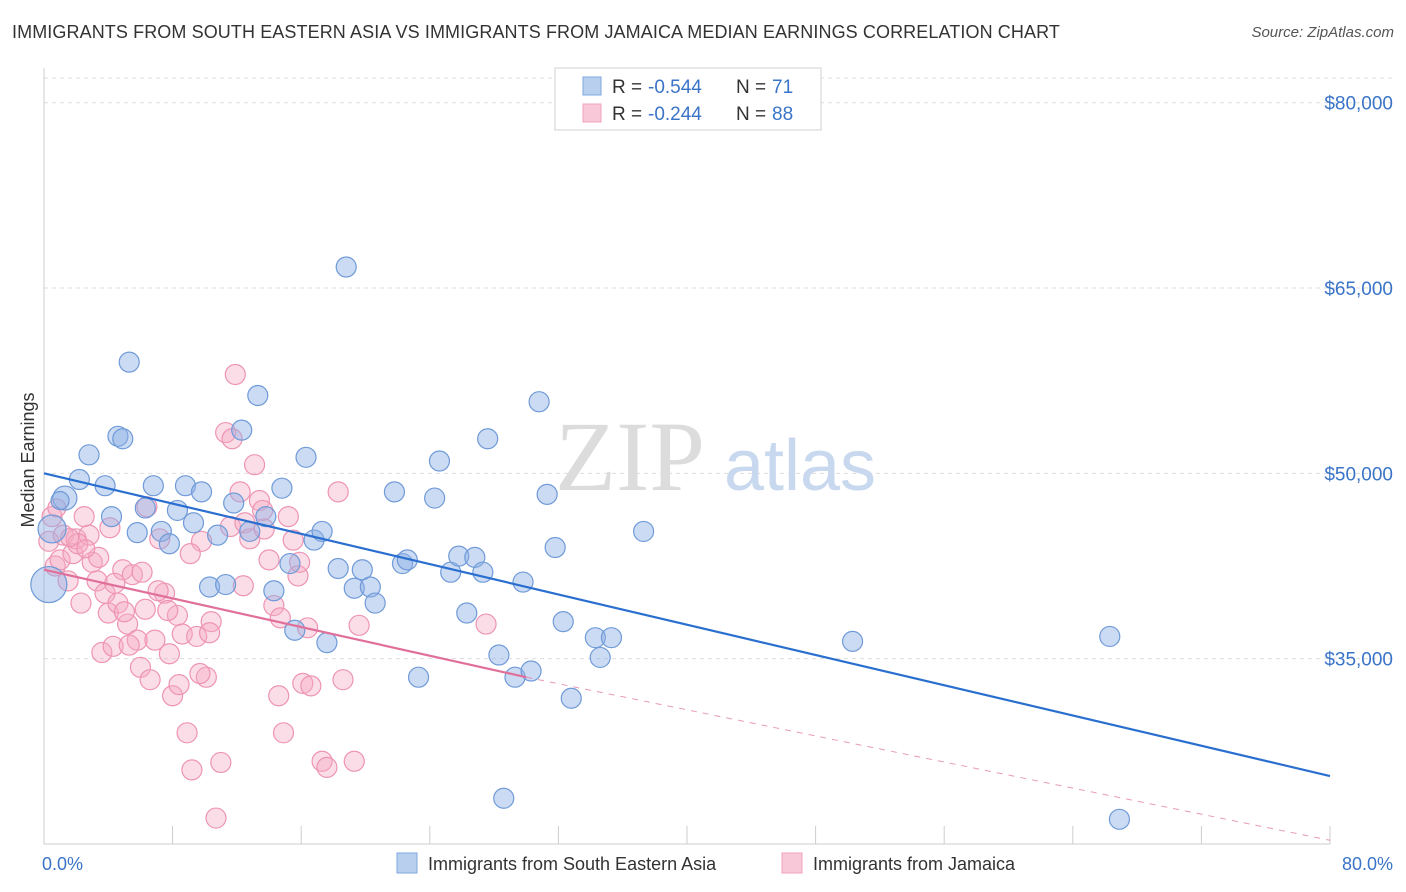 Image resolution: width=1406 pixels, height=892 pixels. Describe the element at coordinates (1358, 289) in the screenshot. I see `y-tick-label: $65,000` at that location.